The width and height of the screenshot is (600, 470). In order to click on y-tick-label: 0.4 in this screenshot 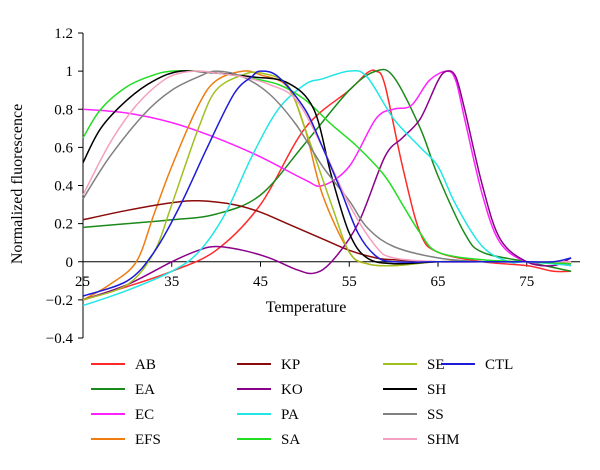, I will do `click(63, 187)`.